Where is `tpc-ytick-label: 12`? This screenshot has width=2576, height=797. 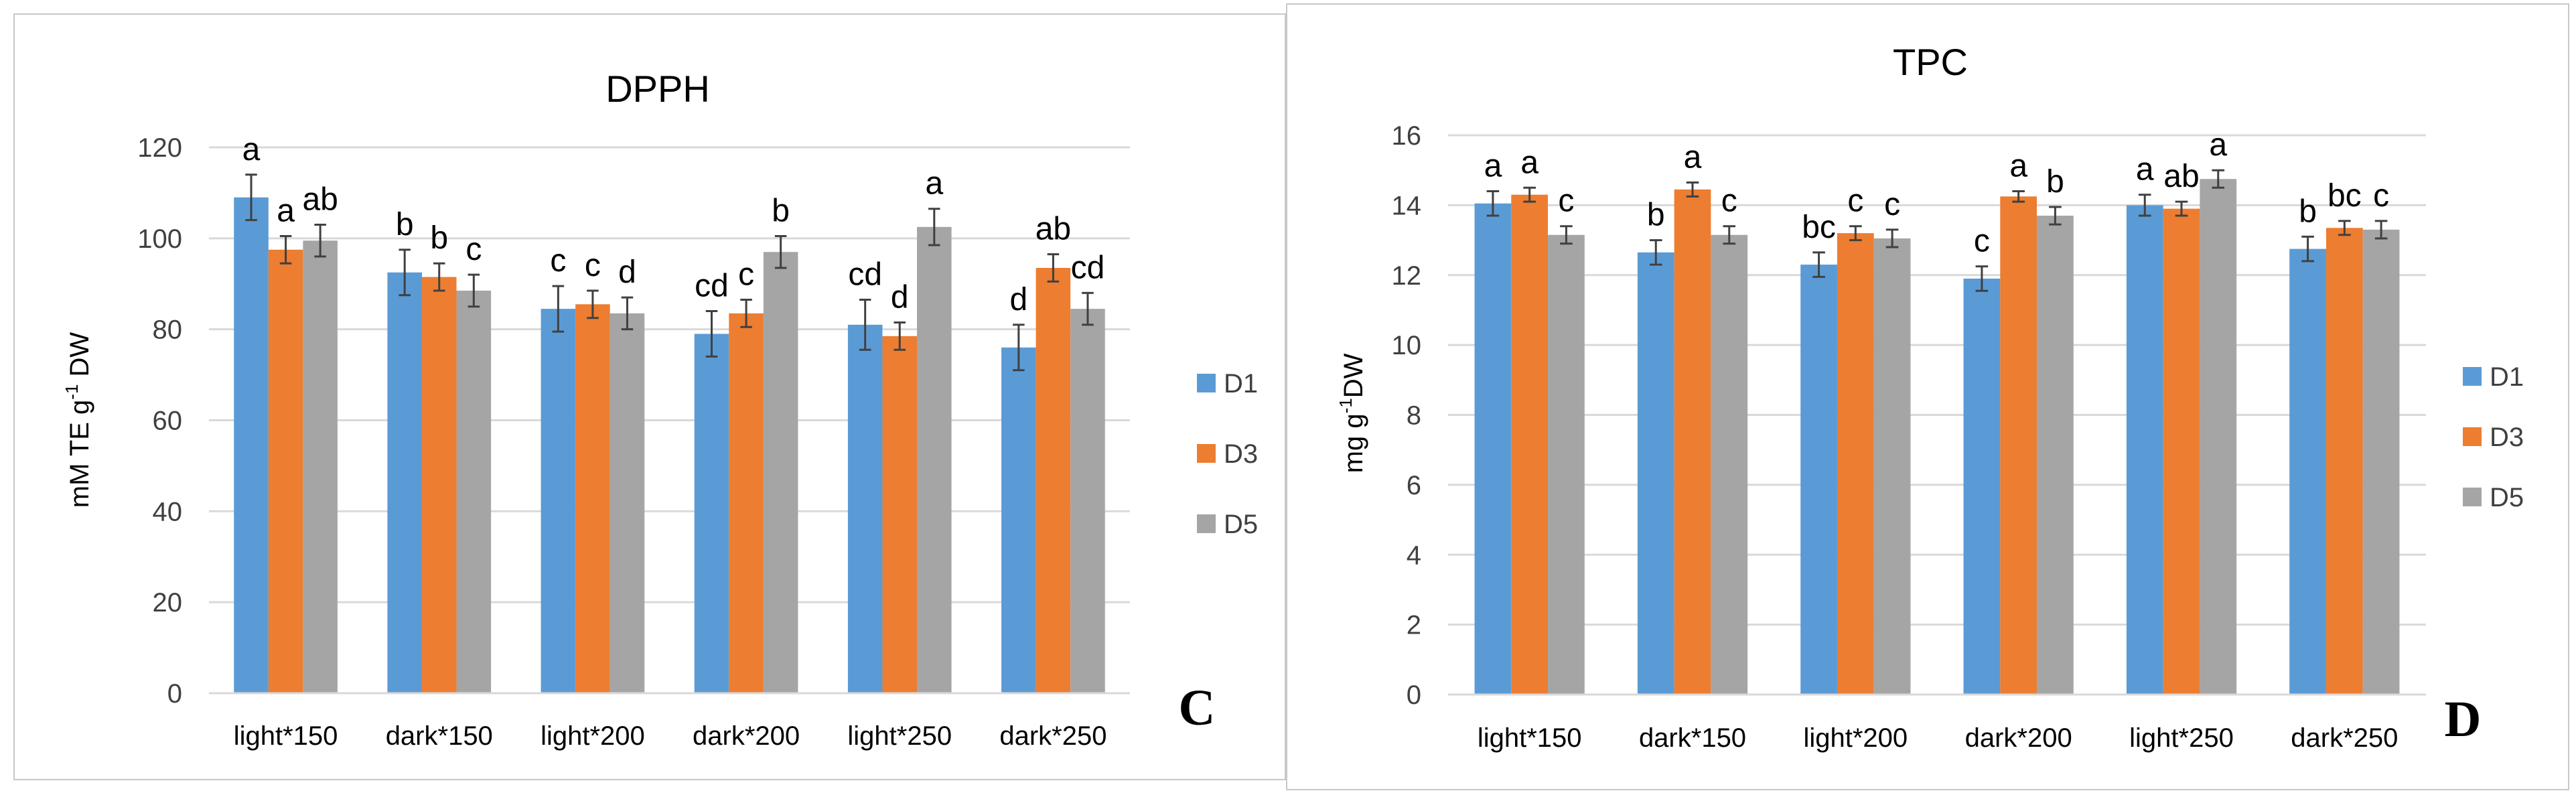
tpc-ytick-label: 12 is located at coordinates (1407, 276).